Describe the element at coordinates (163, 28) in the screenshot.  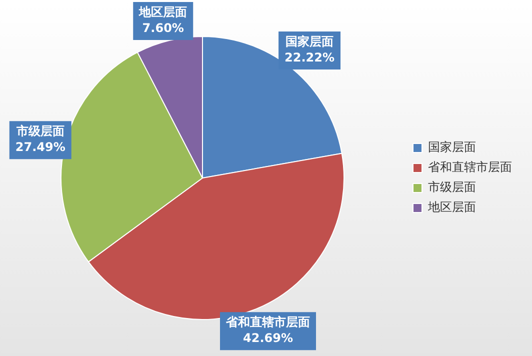
I see `data-label: 7.60%` at that location.